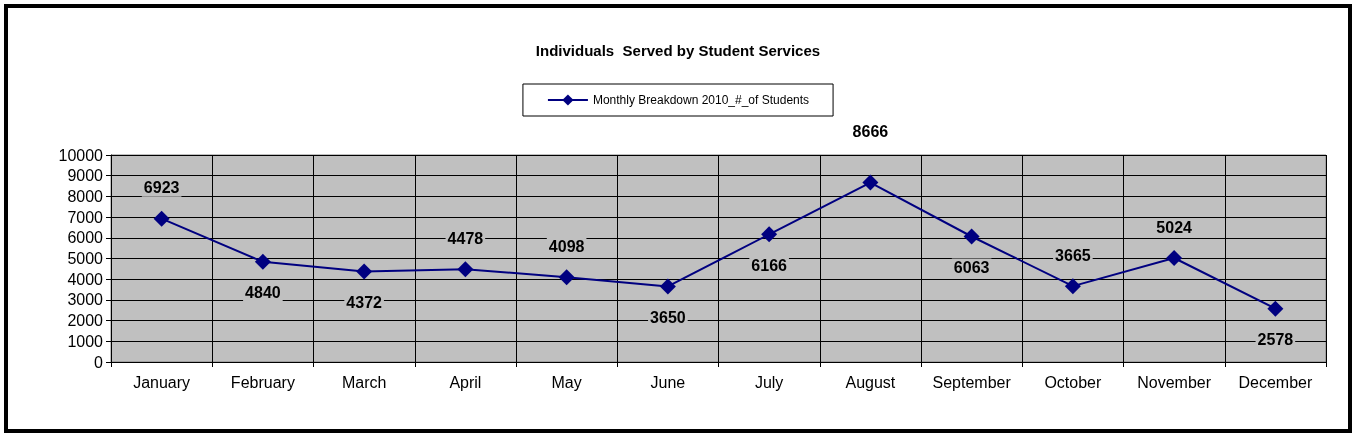  What do you see at coordinates (1174, 227) in the screenshot?
I see `data-label: 5024` at bounding box center [1174, 227].